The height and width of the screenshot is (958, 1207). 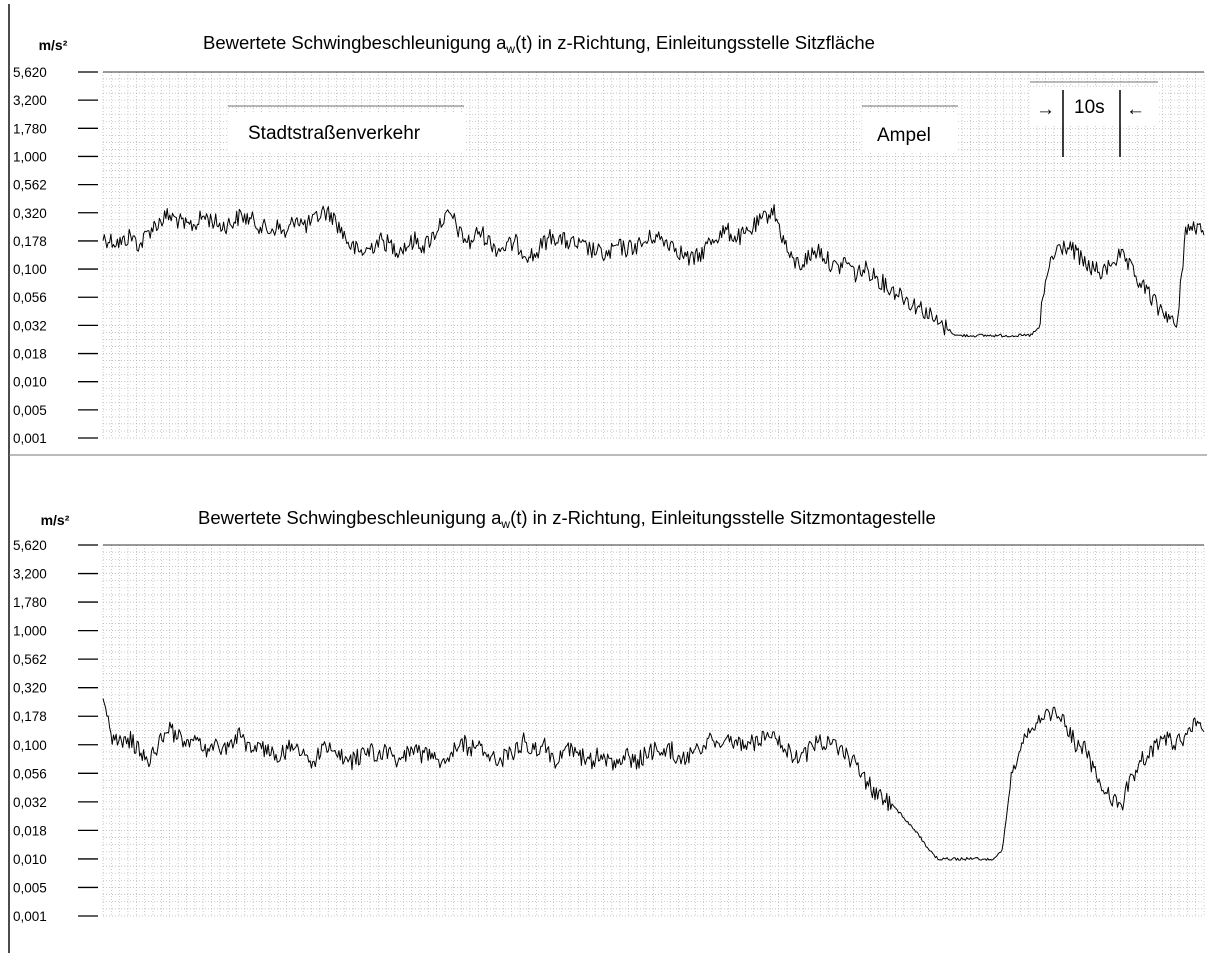 I want to click on data-line, so click(x=653, y=271).